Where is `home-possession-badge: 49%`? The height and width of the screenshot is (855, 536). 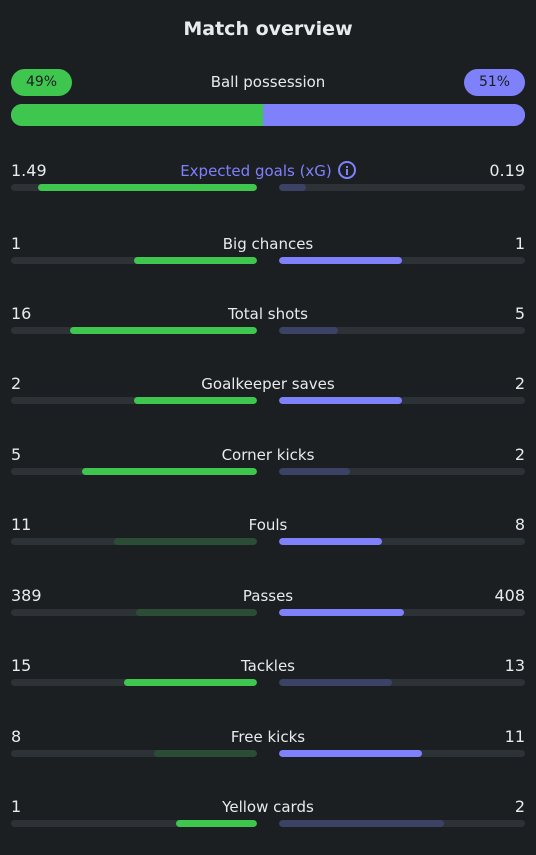
home-possession-badge: 49% is located at coordinates (41, 82).